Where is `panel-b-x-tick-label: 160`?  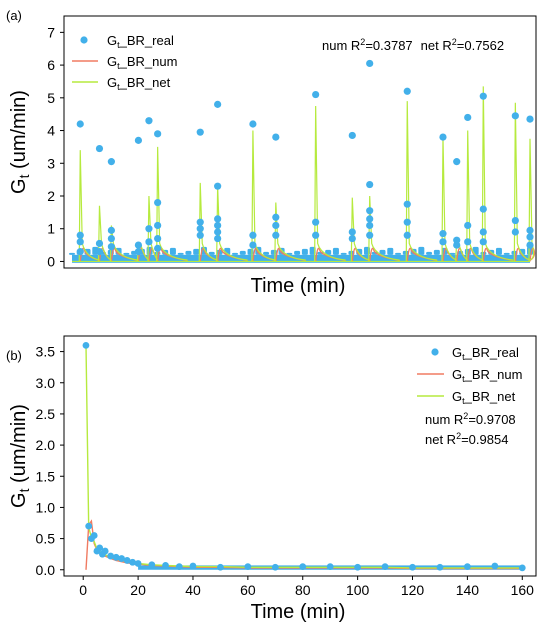
panel-b-x-tick-label: 160 is located at coordinates (523, 590).